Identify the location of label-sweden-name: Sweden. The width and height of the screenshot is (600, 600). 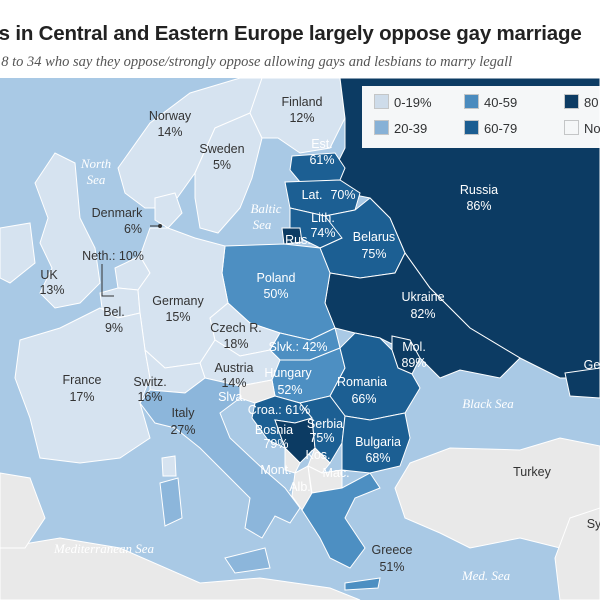
(221, 149).